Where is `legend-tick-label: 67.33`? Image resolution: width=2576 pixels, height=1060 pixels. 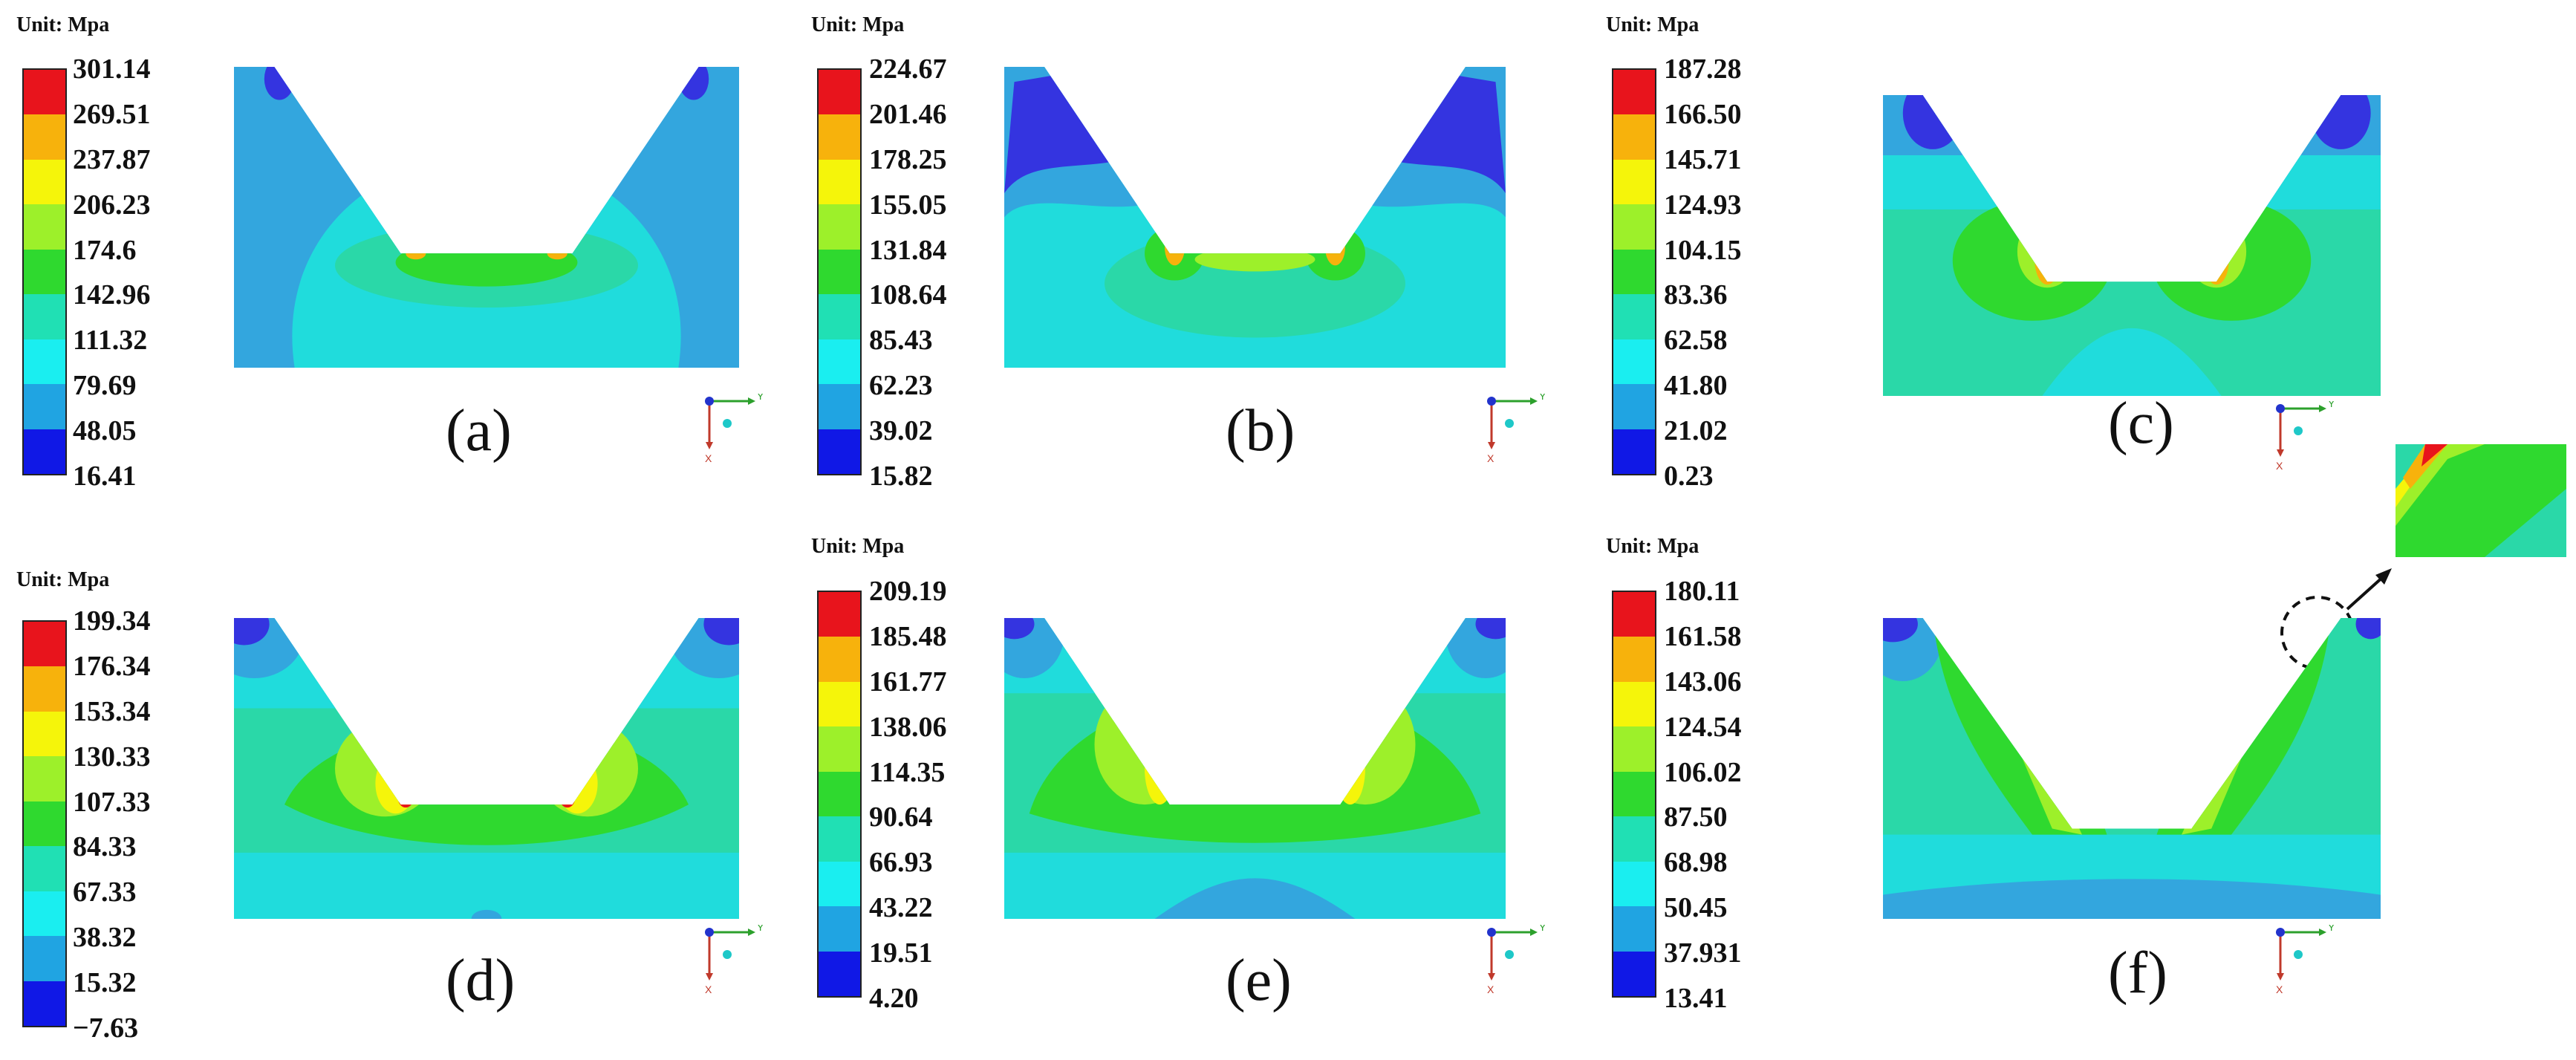 legend-tick-label: 67.33 is located at coordinates (105, 893).